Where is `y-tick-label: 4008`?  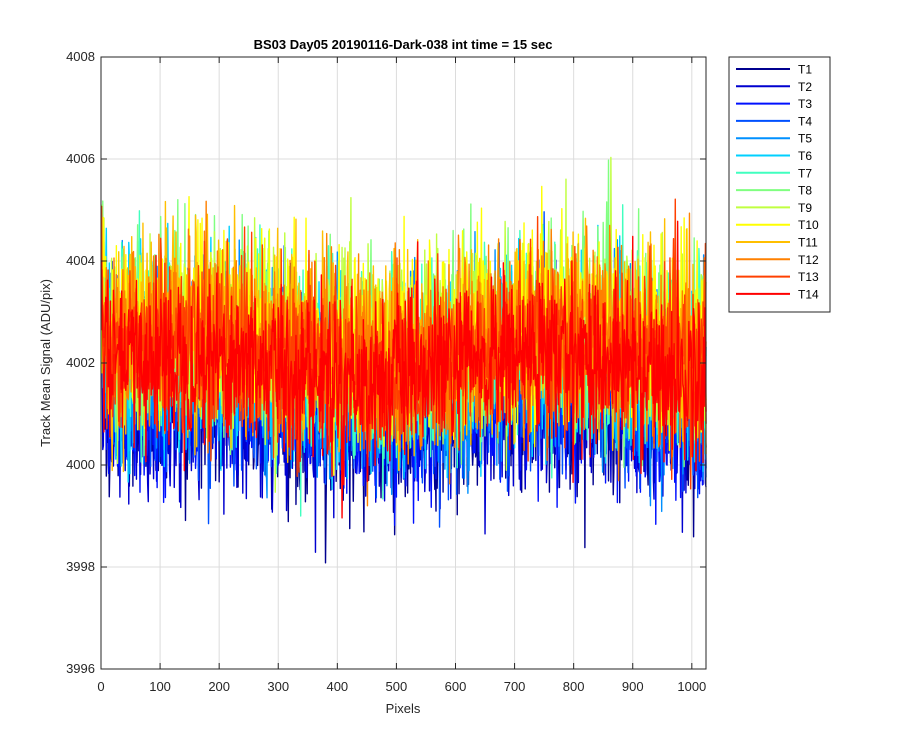
y-tick-label: 4008 is located at coordinates (80, 56).